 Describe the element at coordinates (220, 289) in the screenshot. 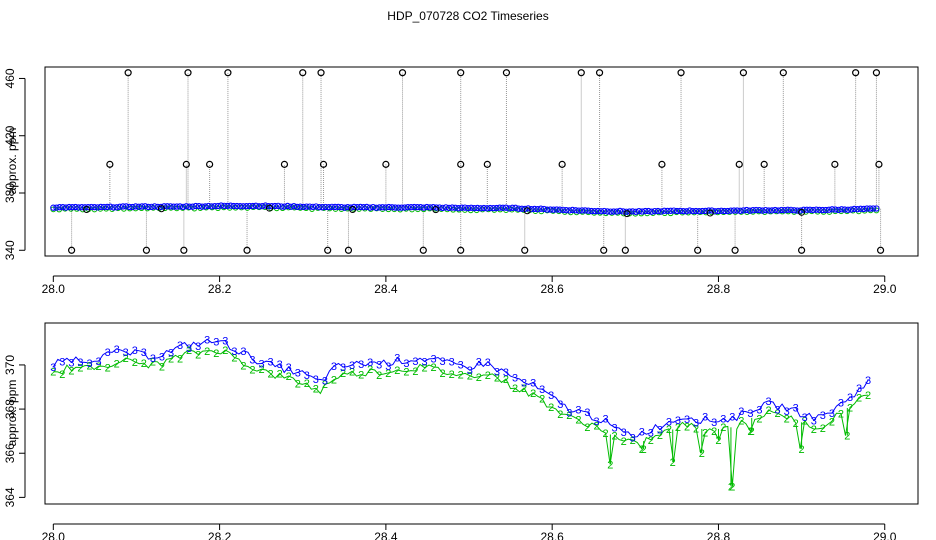

I see `x-tick-label: 28.2` at that location.